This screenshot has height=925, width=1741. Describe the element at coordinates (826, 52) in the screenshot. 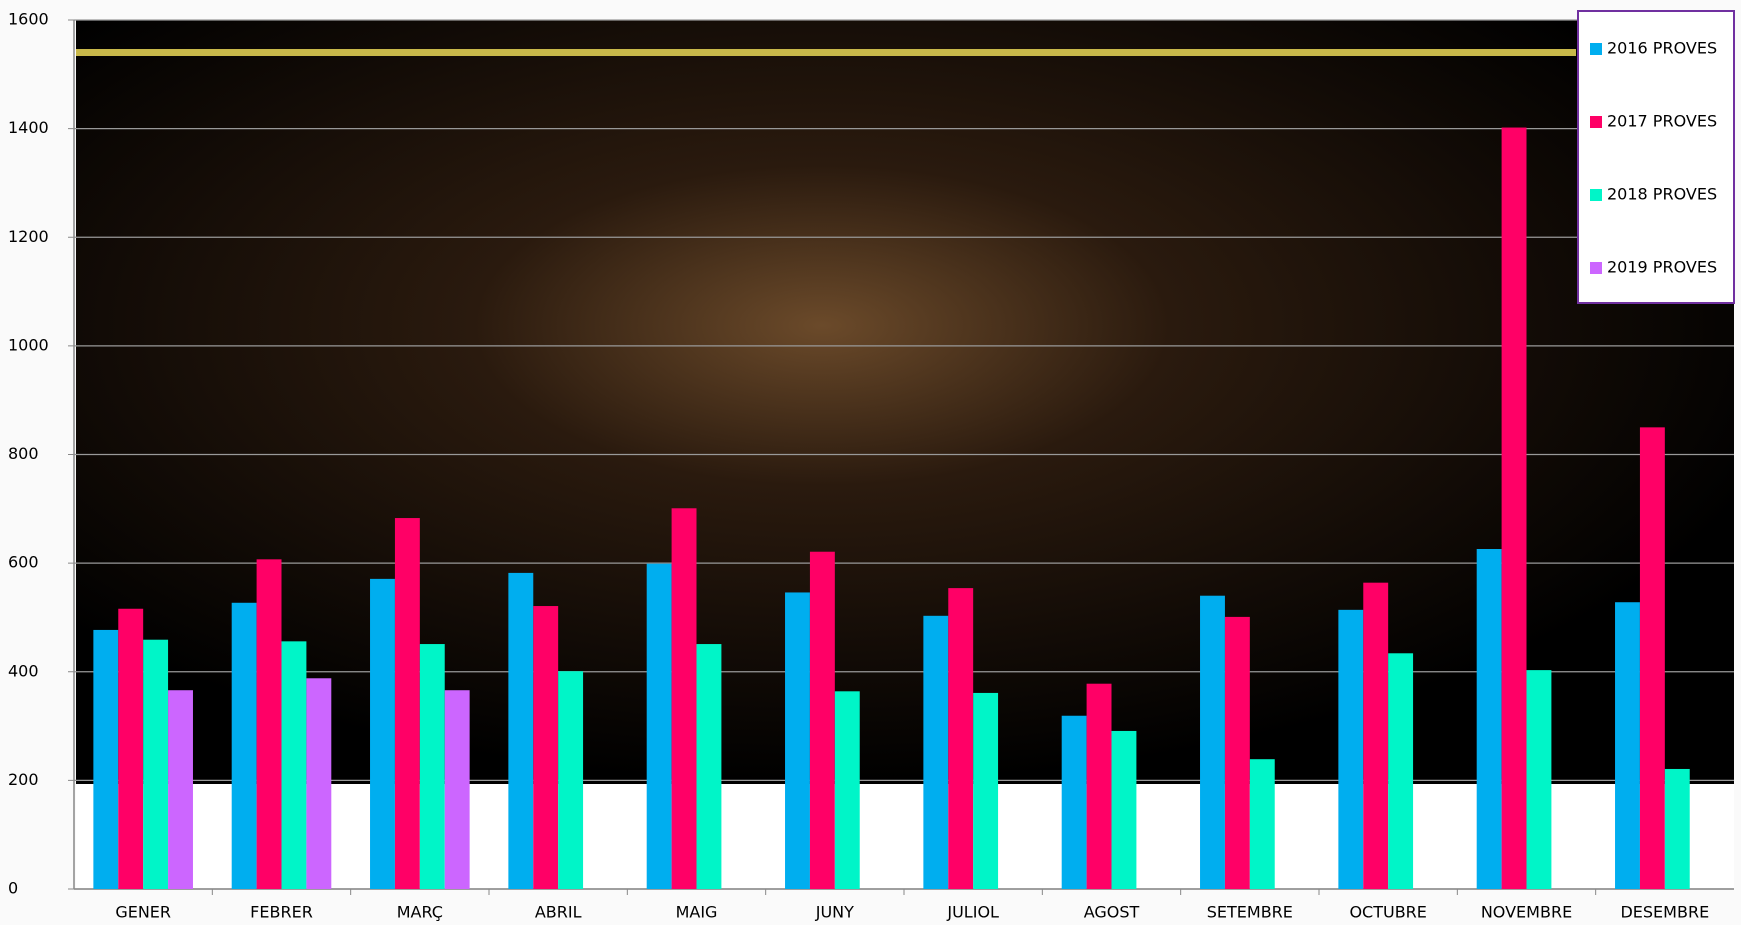

I see `decorative-line` at that location.